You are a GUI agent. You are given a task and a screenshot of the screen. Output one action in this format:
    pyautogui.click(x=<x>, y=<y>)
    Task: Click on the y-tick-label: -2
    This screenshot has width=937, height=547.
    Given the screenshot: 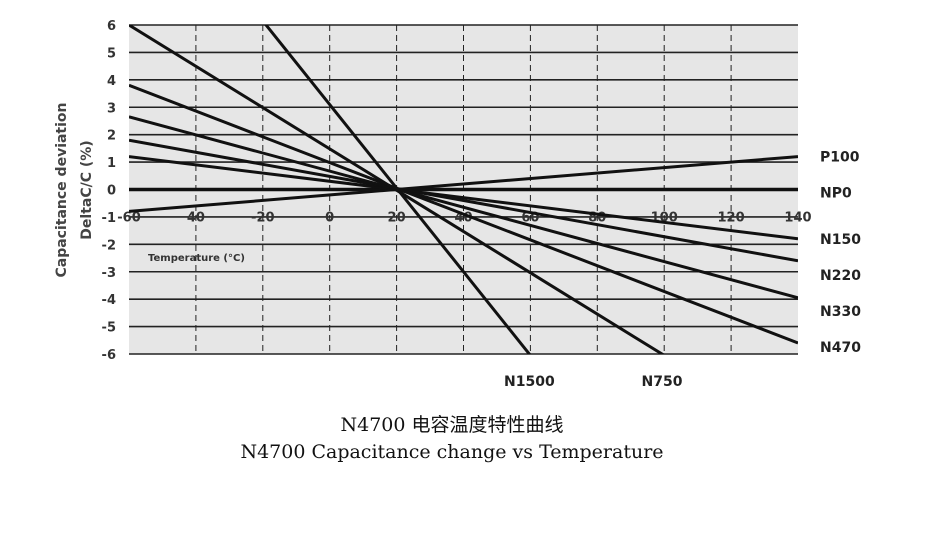 What is the action you would take?
    pyautogui.click(x=109, y=245)
    